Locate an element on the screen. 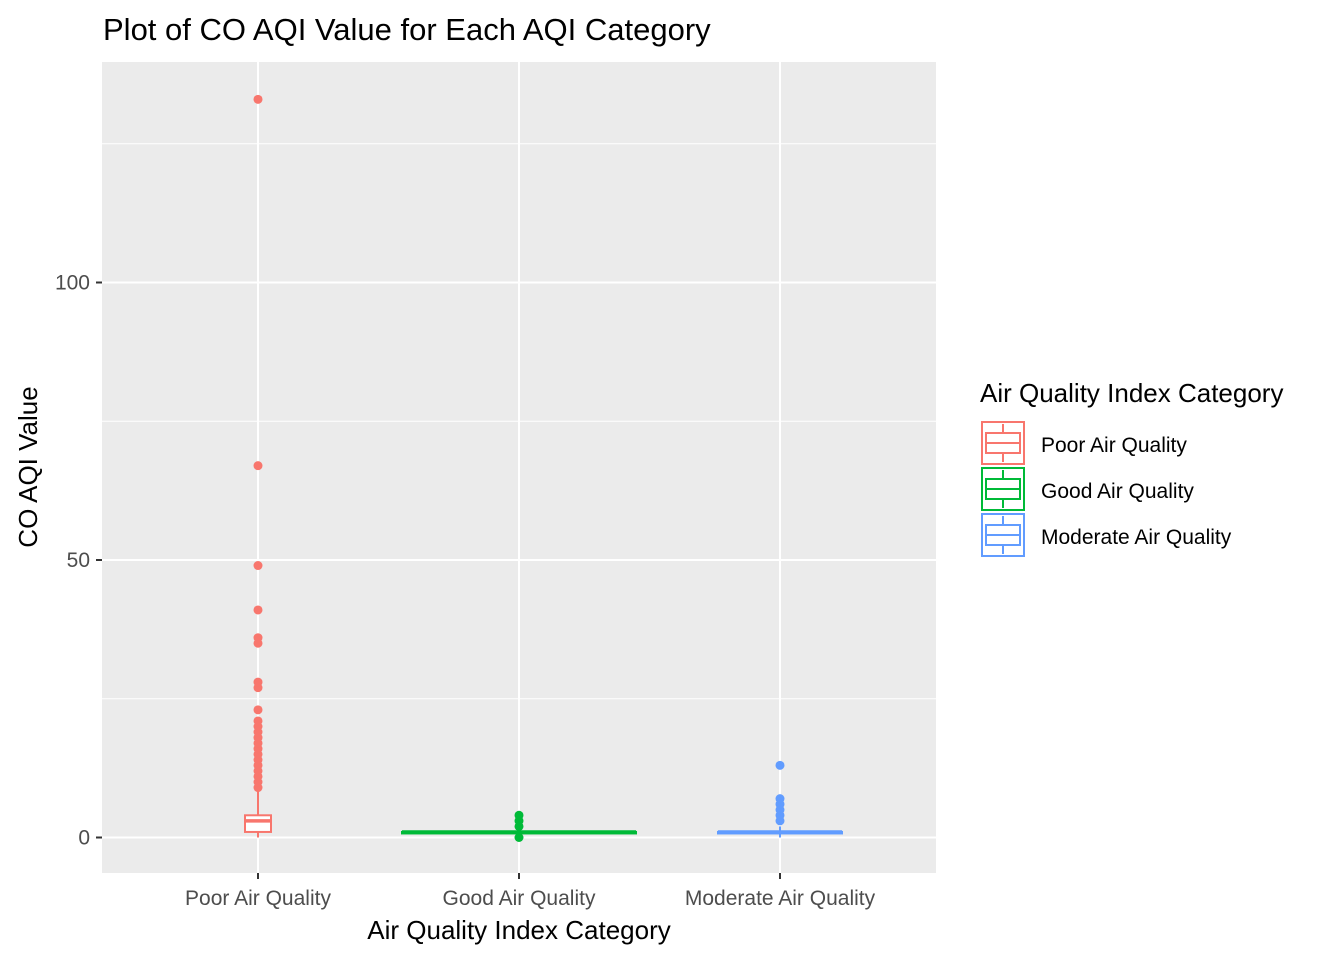 This screenshot has width=1344, height=960. x-tick-label: Good Air Quality is located at coordinates (519, 898).